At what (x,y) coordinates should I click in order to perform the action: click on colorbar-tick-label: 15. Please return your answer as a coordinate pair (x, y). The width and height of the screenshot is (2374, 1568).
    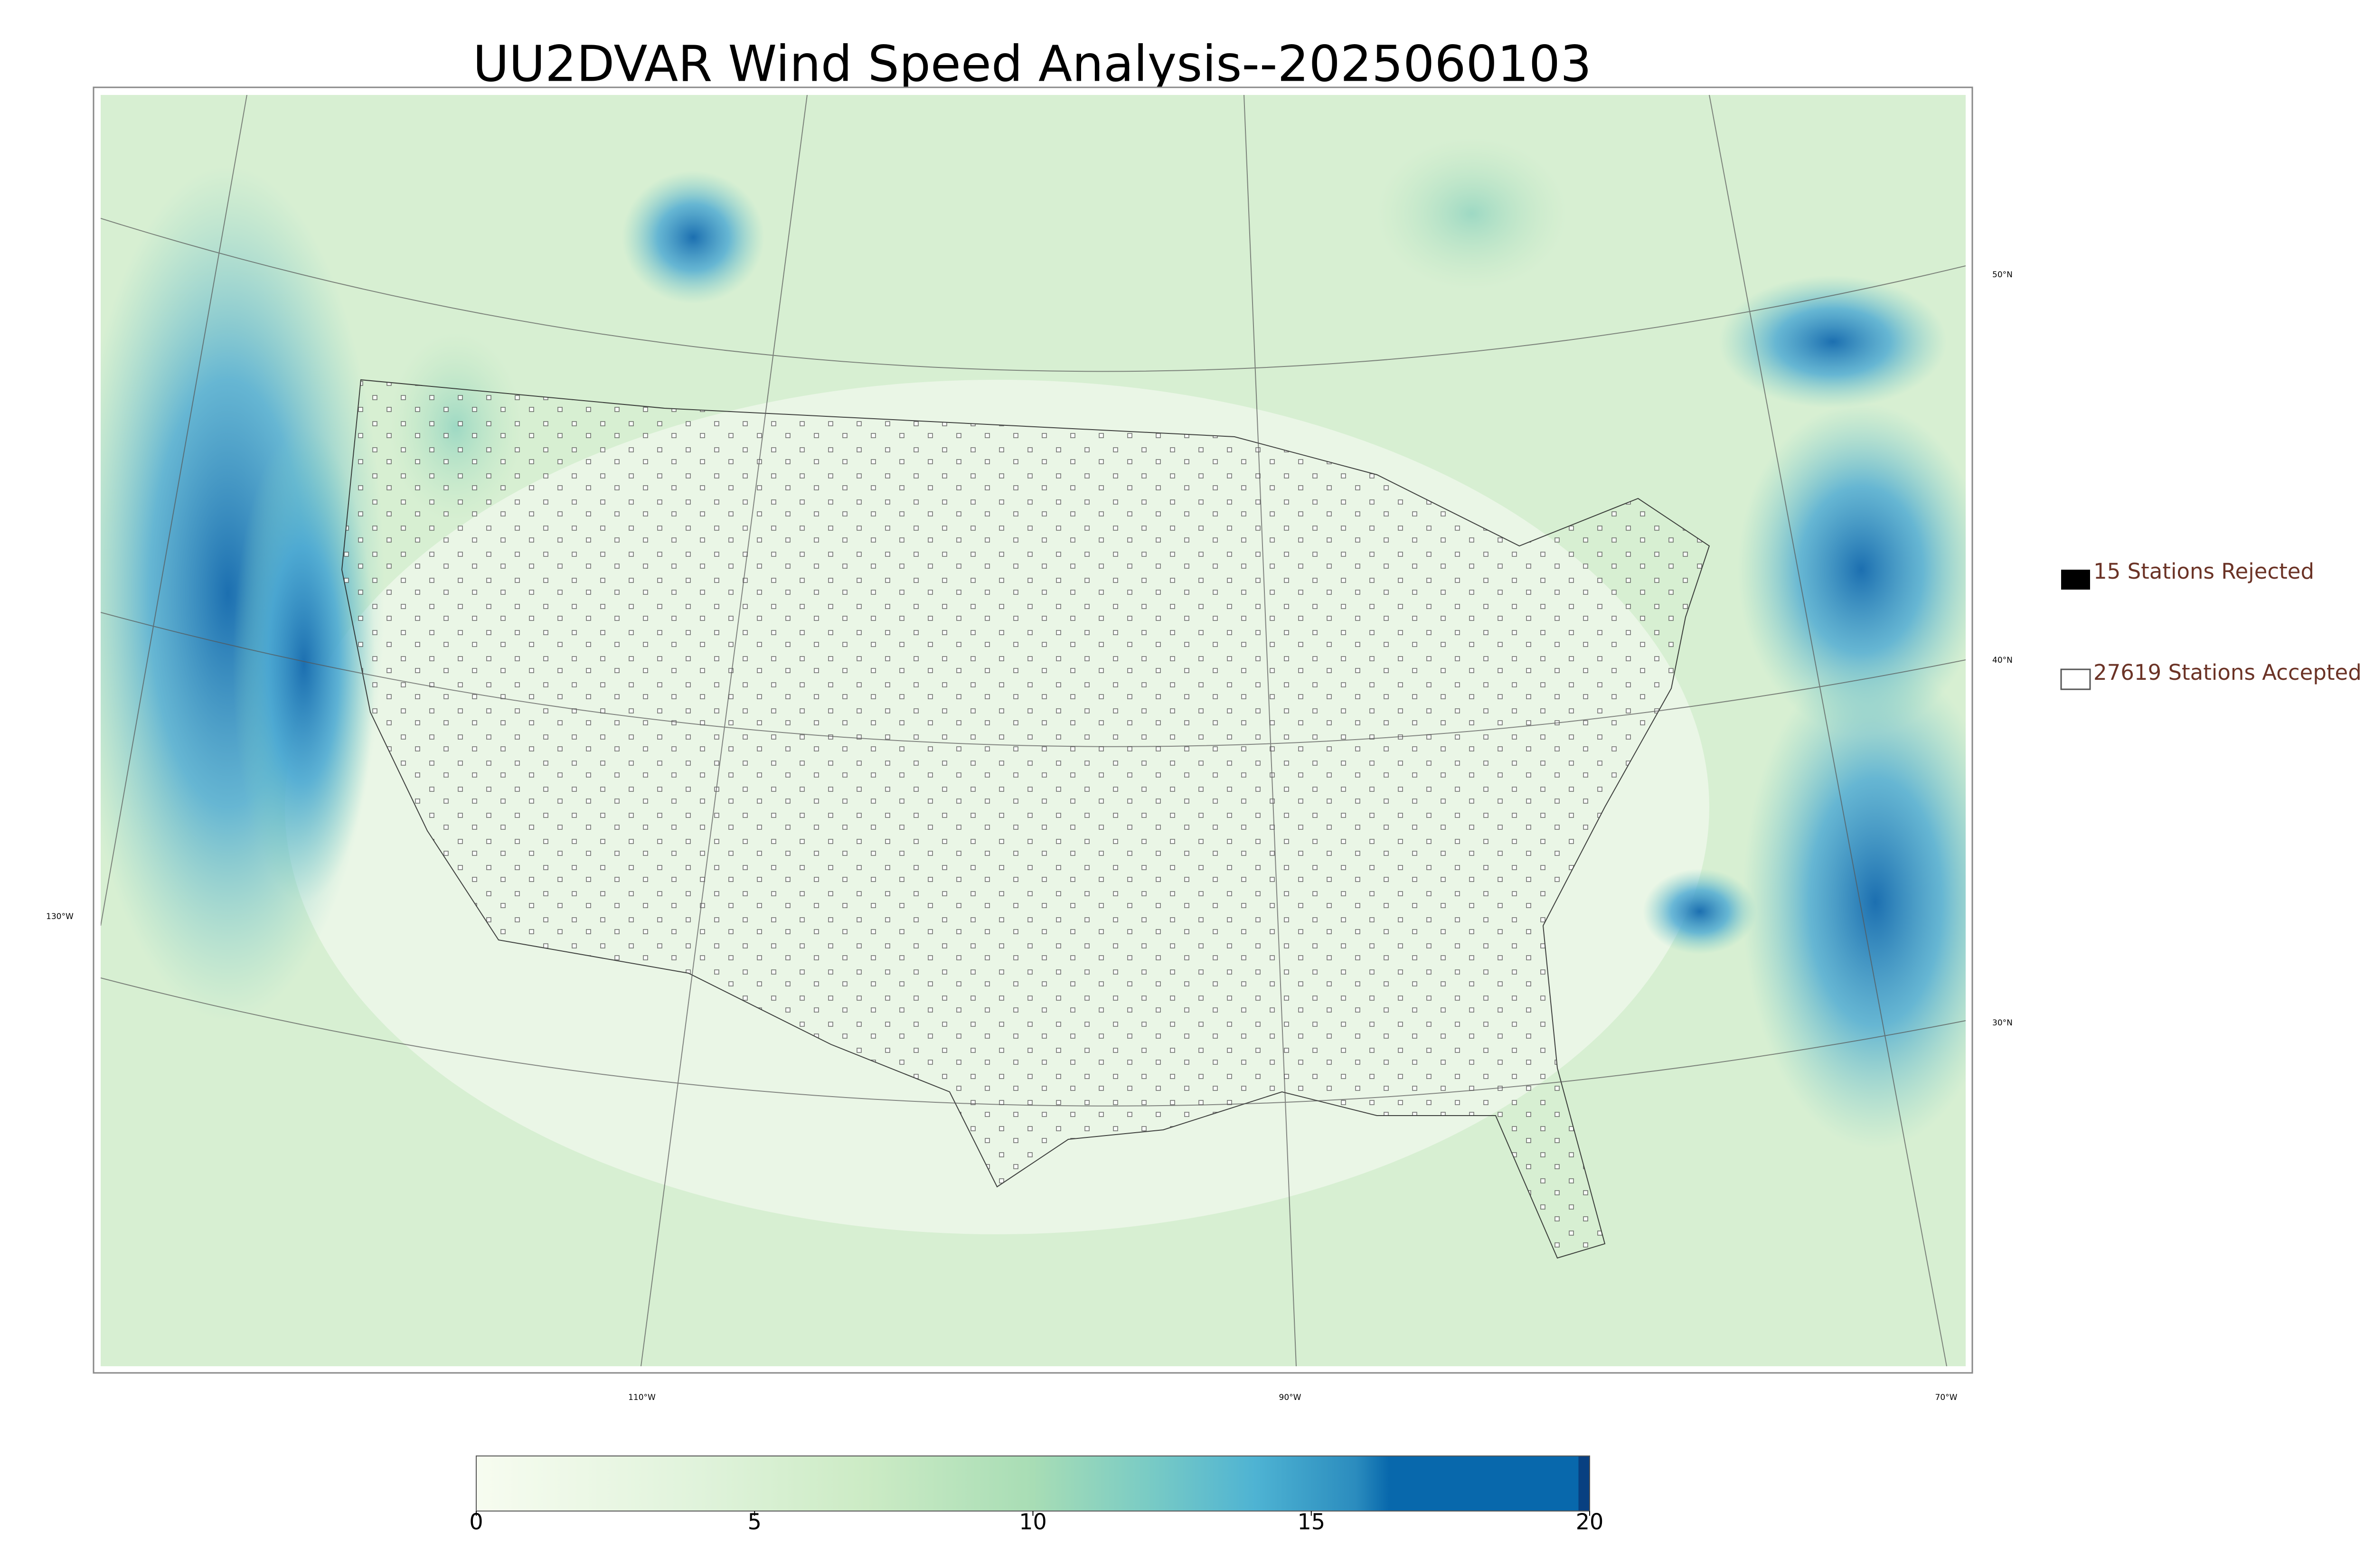
    Looking at the image, I should click on (1311, 1522).